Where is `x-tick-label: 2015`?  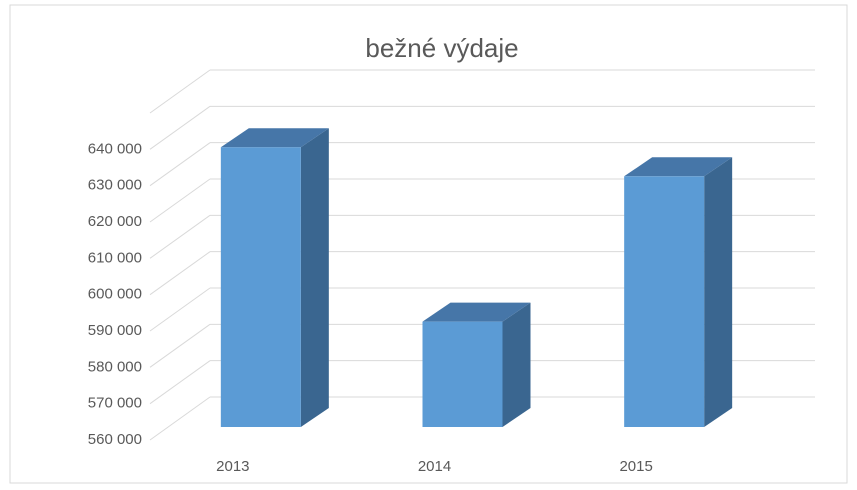
x-tick-label: 2015 is located at coordinates (635, 466).